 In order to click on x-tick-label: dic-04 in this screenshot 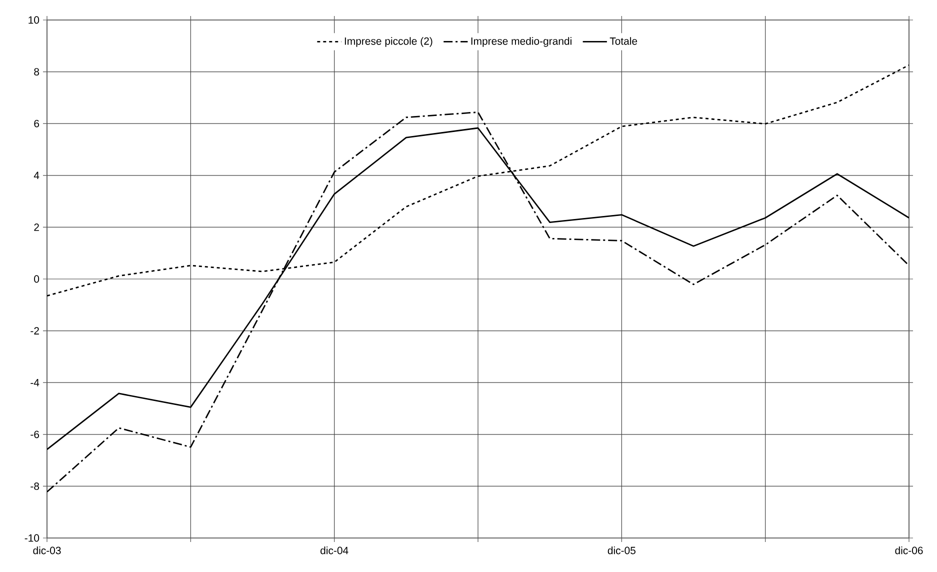, I will do `click(334, 550)`.